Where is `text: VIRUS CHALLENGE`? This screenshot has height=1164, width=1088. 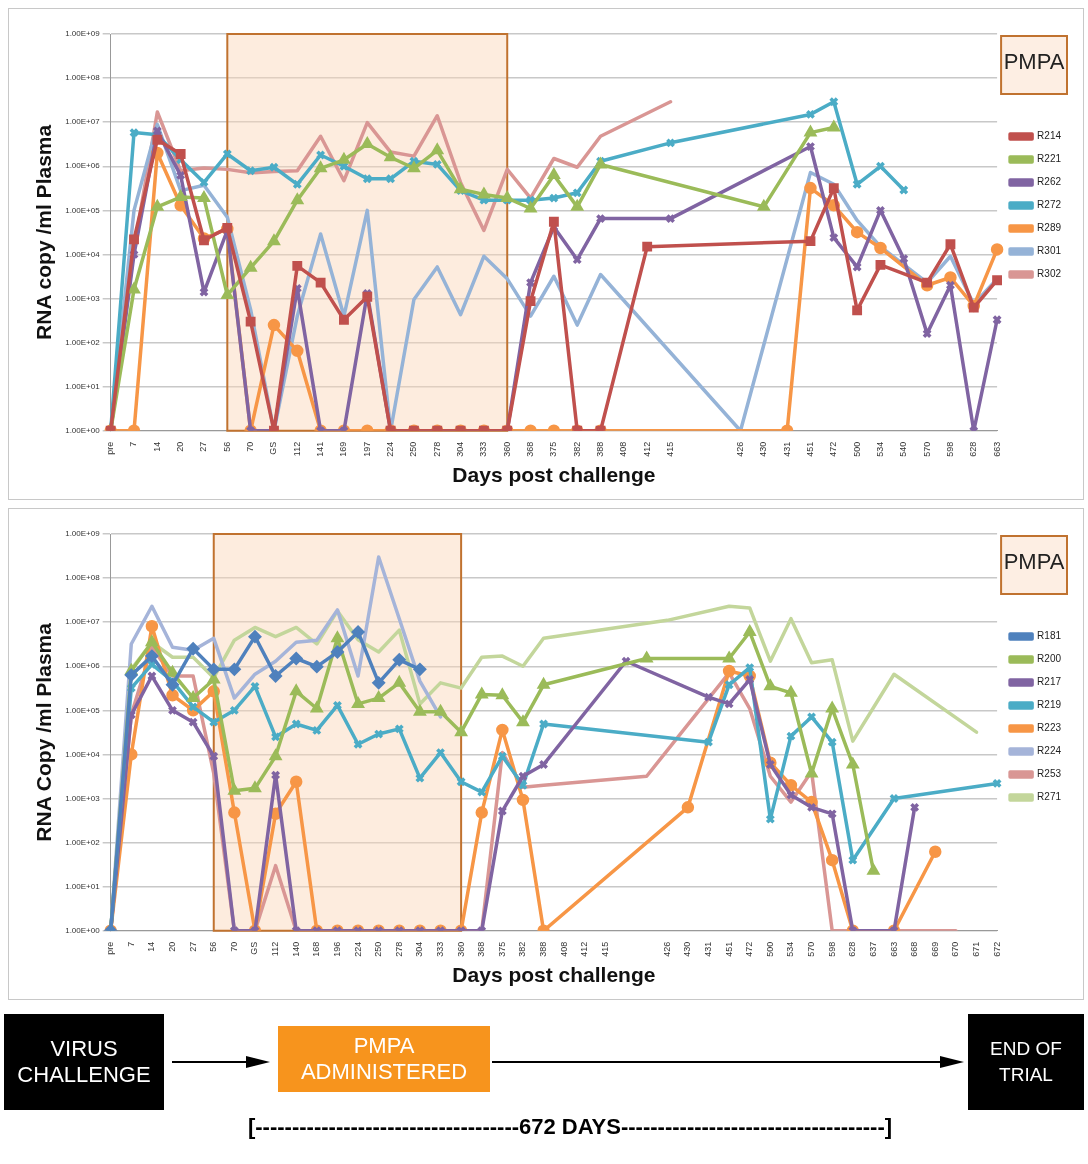
text: VIRUS CHALLENGE is located at coordinates (84, 1062).